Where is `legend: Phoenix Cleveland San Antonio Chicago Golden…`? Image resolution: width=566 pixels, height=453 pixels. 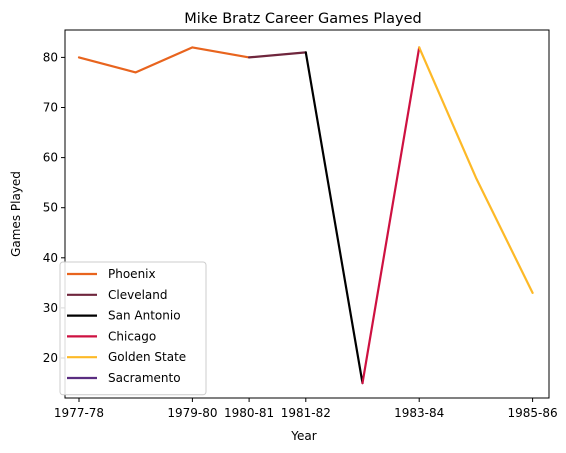 legend: Phoenix Cleveland San Antonio Chicago Golden… is located at coordinates (133, 328).